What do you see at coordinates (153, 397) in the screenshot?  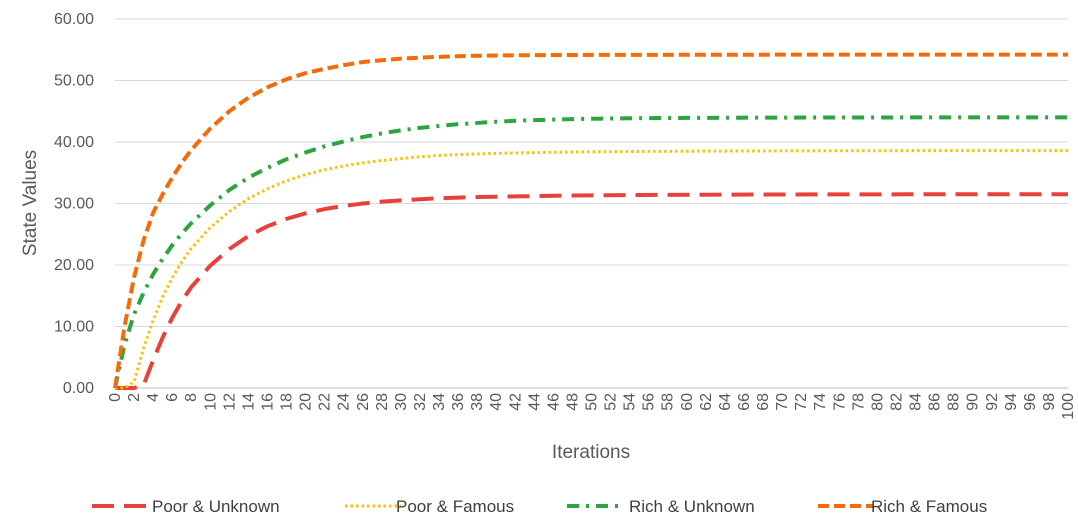 I see `x-tick-label: 4` at bounding box center [153, 397].